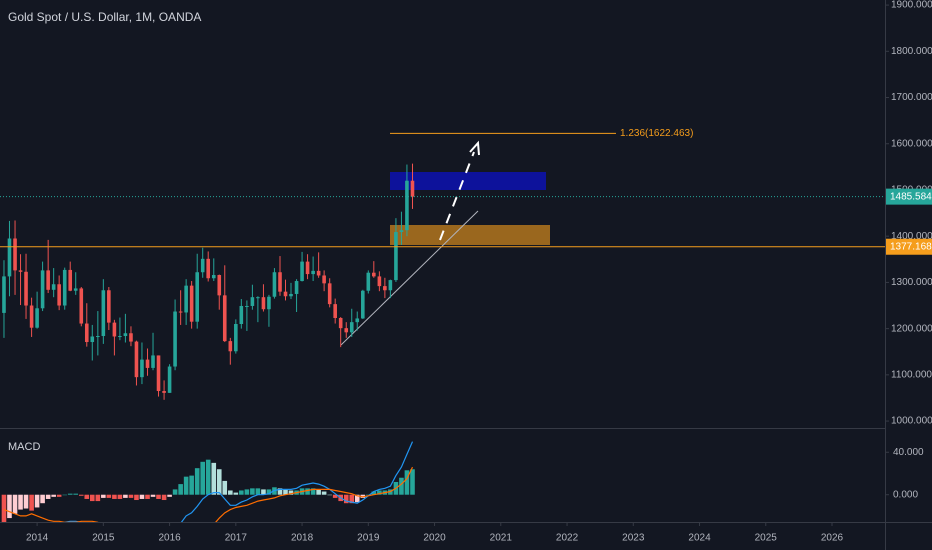  I want to click on x-tick-label: 2023, so click(633, 538).